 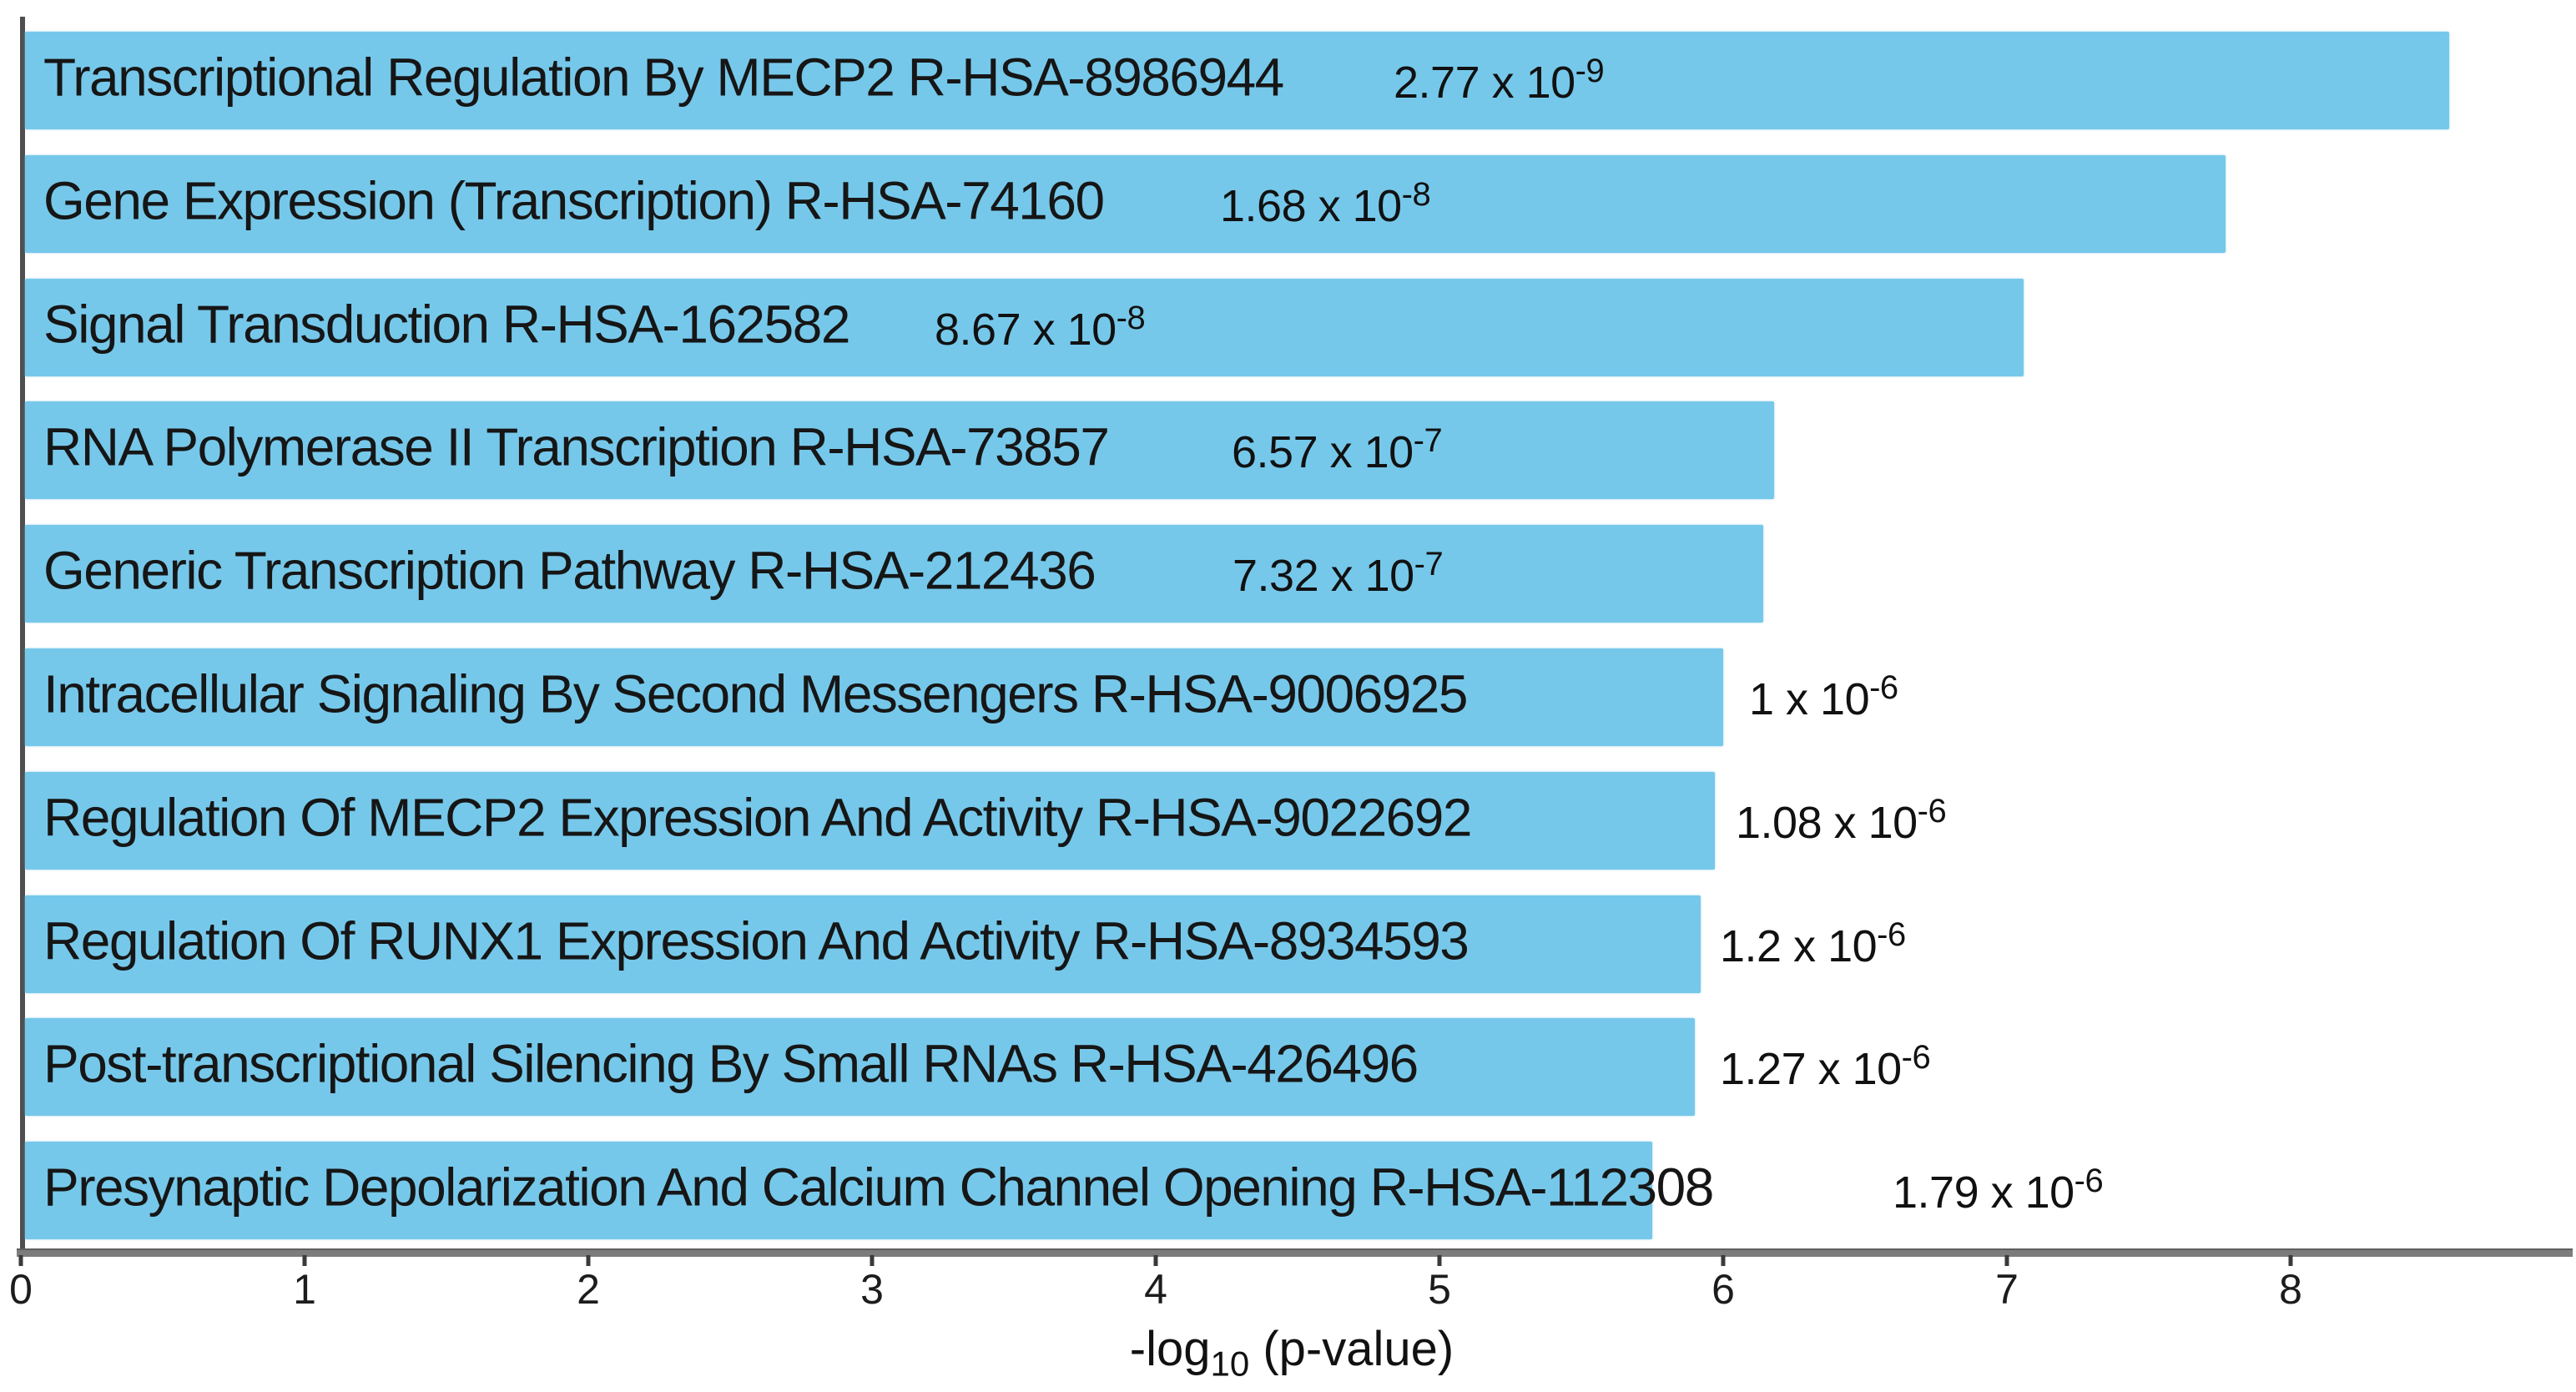 I want to click on x-axis-tick-label: 2, so click(x=589, y=1289).